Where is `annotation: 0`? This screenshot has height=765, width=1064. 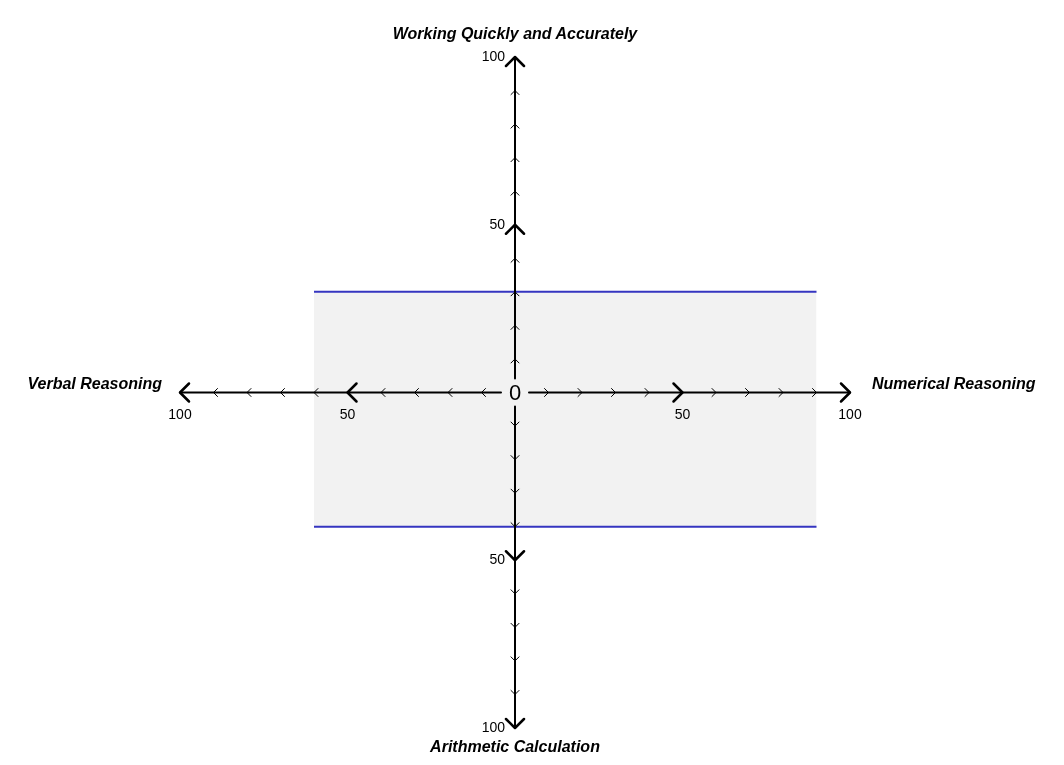
annotation: 0 is located at coordinates (515, 392).